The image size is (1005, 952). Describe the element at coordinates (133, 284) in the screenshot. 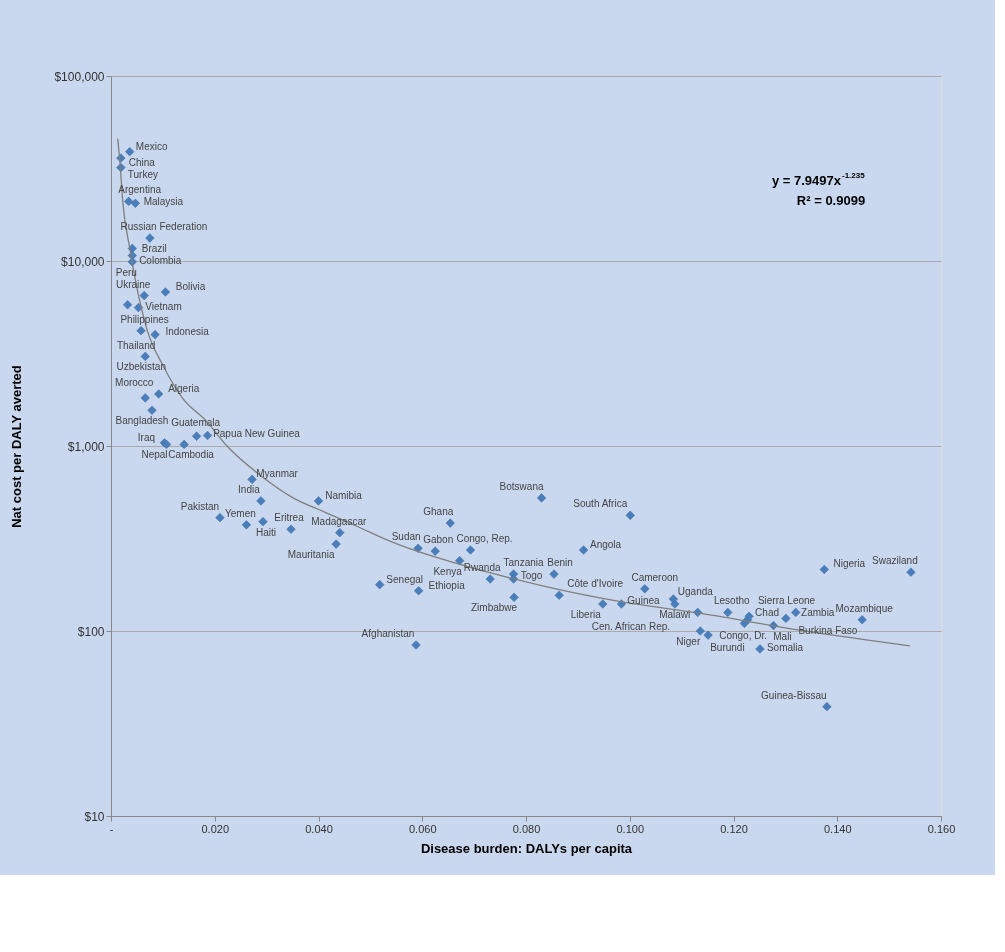

I see `annotation: Ukraine` at that location.